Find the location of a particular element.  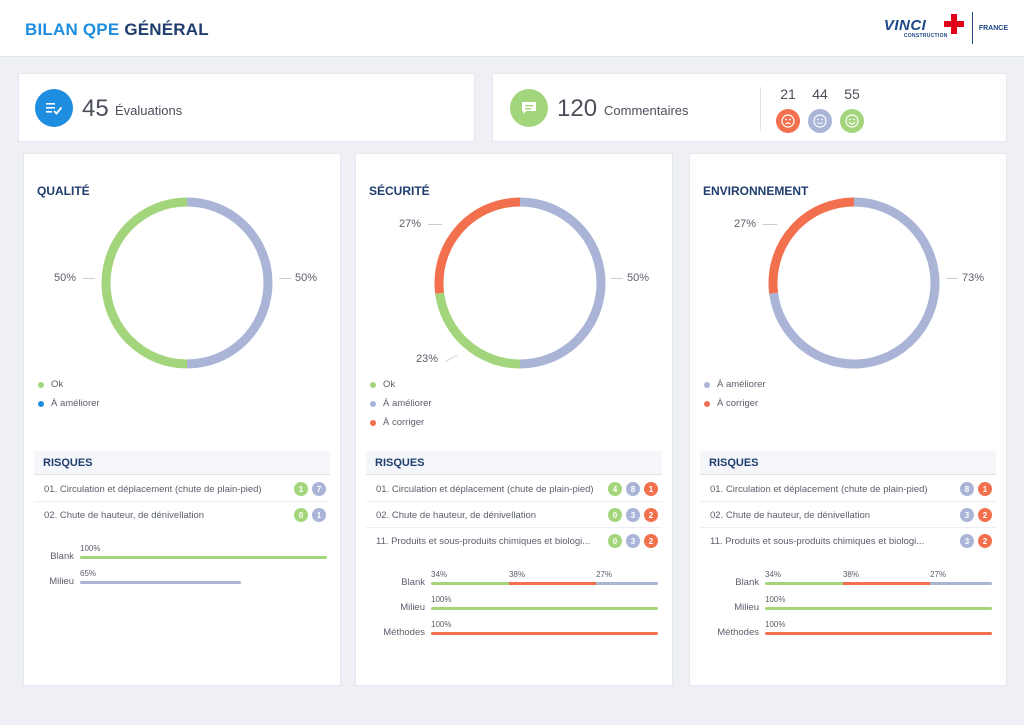

vinci-logo-mark: VINCI CONSTRUCTION is located at coordinates (925, 28).